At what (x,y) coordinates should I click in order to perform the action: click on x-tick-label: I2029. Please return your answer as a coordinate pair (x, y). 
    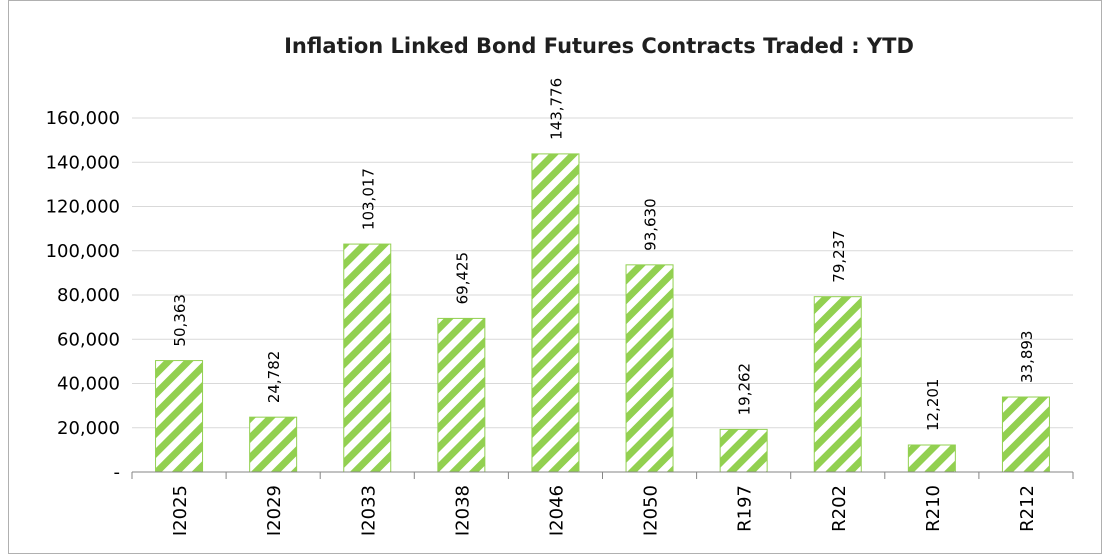
    Looking at the image, I should click on (274, 510).